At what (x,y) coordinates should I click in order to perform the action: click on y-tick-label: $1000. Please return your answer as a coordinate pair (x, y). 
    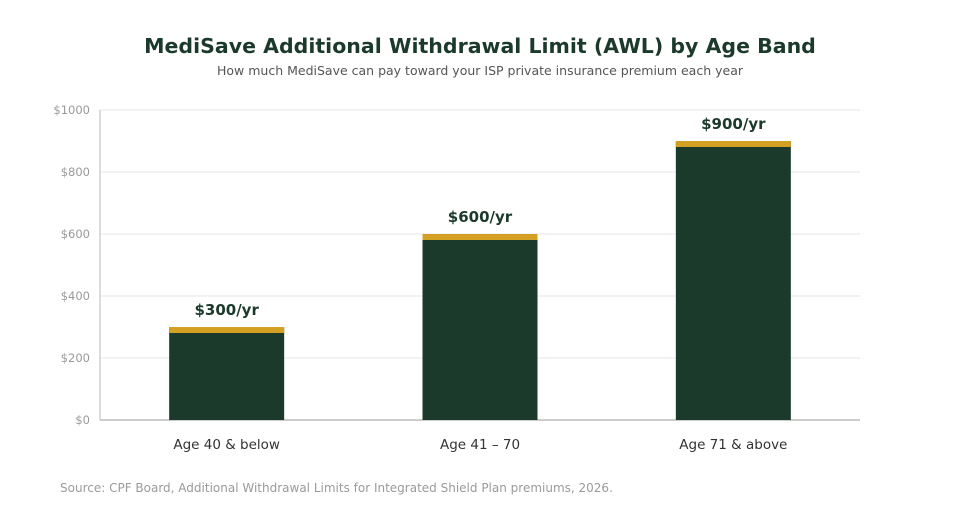
    Looking at the image, I should click on (71, 110).